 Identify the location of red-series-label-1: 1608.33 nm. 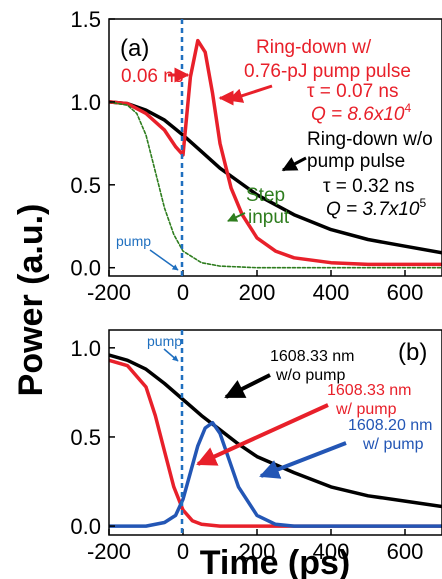
(369, 390).